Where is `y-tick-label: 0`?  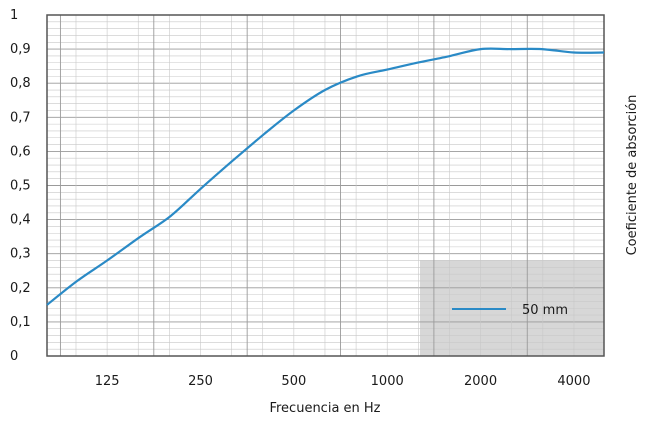
y-tick-label: 0 is located at coordinates (14, 356).